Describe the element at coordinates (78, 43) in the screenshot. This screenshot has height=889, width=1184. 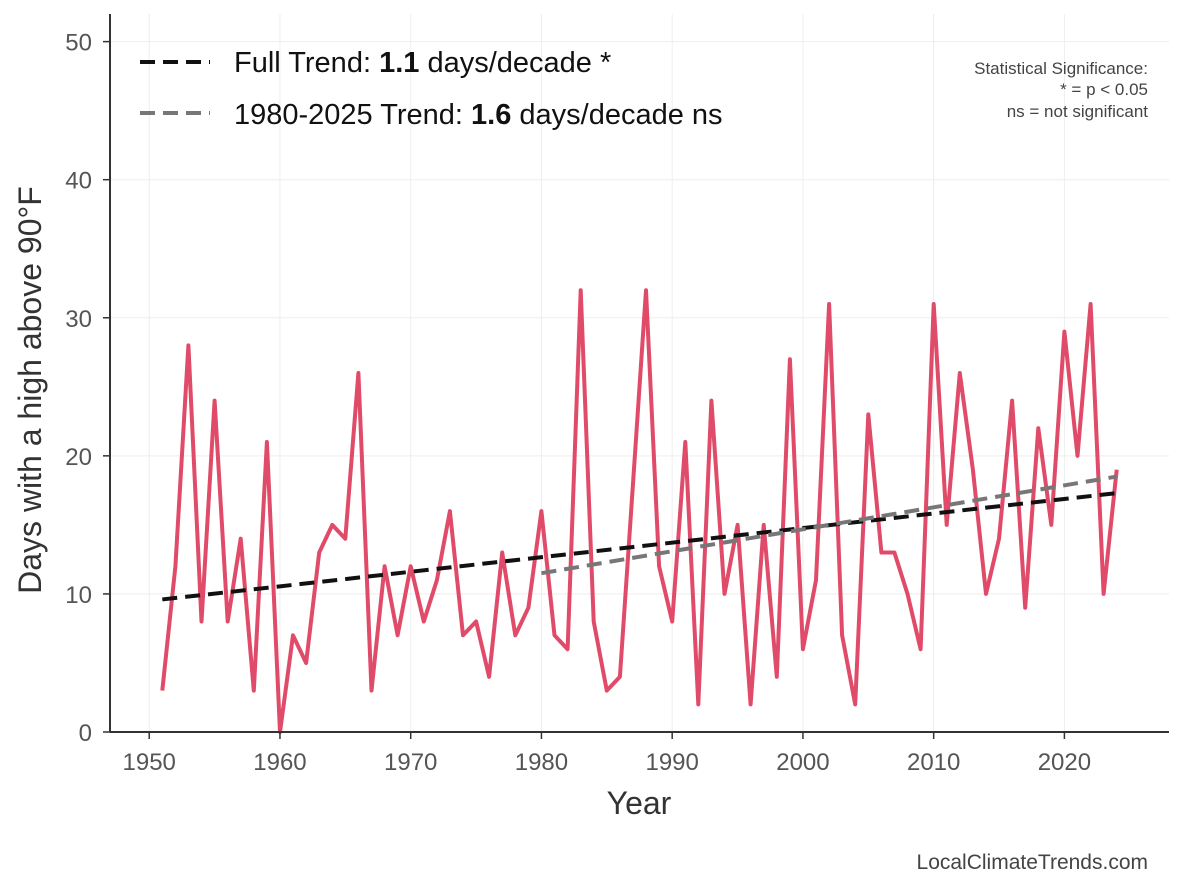
I see `y-tick-label: 50` at that location.